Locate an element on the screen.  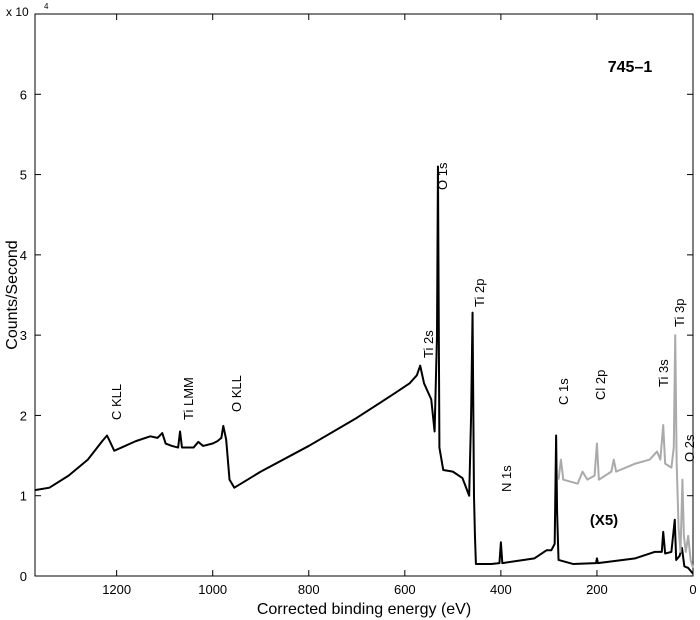
x-tick-label: 200 is located at coordinates (597, 589).